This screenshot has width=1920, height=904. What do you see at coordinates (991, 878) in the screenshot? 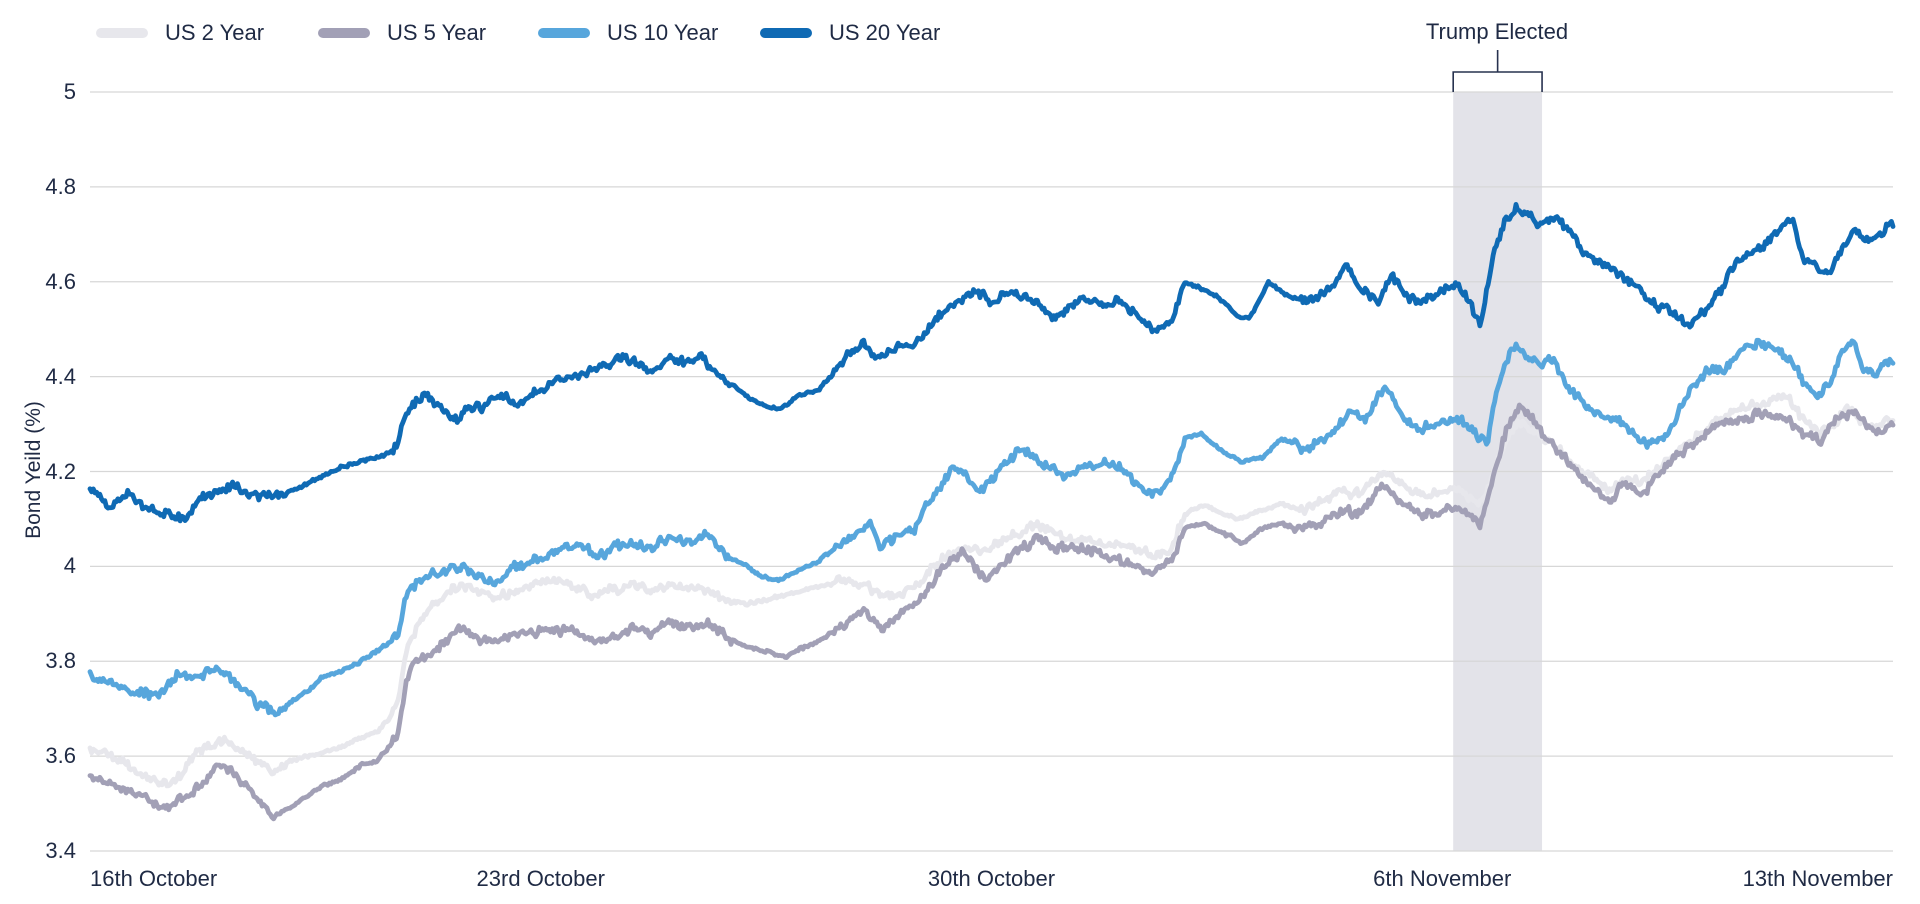
I see `x-tick-label: 30th October` at bounding box center [991, 878].